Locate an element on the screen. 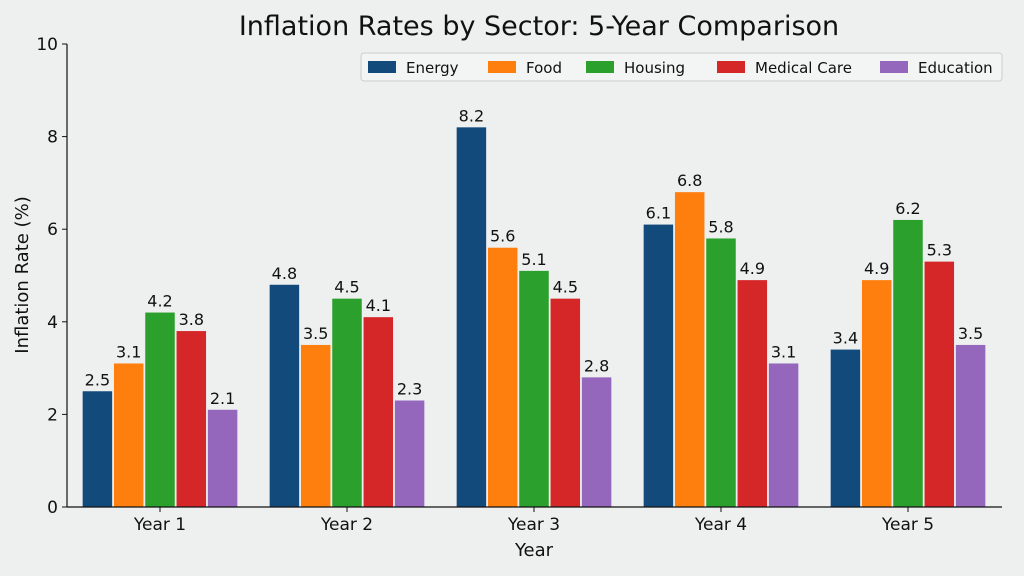  data-label: 5.3 is located at coordinates (939, 250).